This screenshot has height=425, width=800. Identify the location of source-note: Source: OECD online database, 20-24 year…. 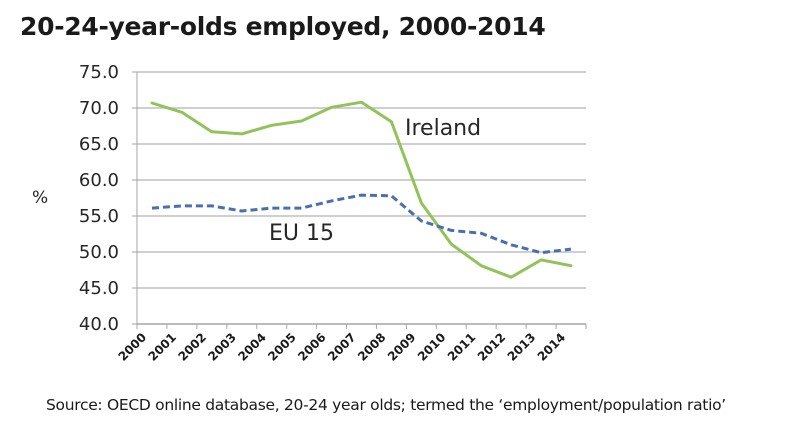
(386, 405).